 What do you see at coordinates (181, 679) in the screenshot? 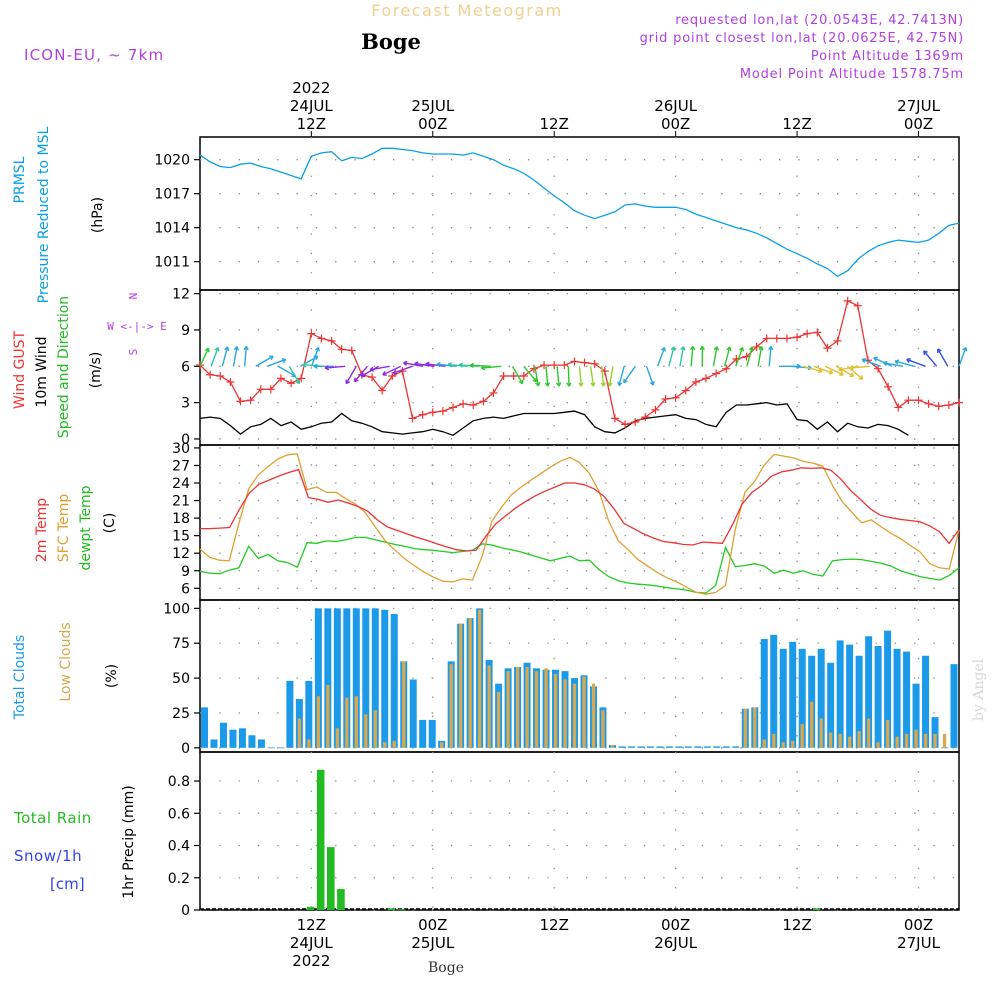
I see `y-tick-label: 50` at bounding box center [181, 679].